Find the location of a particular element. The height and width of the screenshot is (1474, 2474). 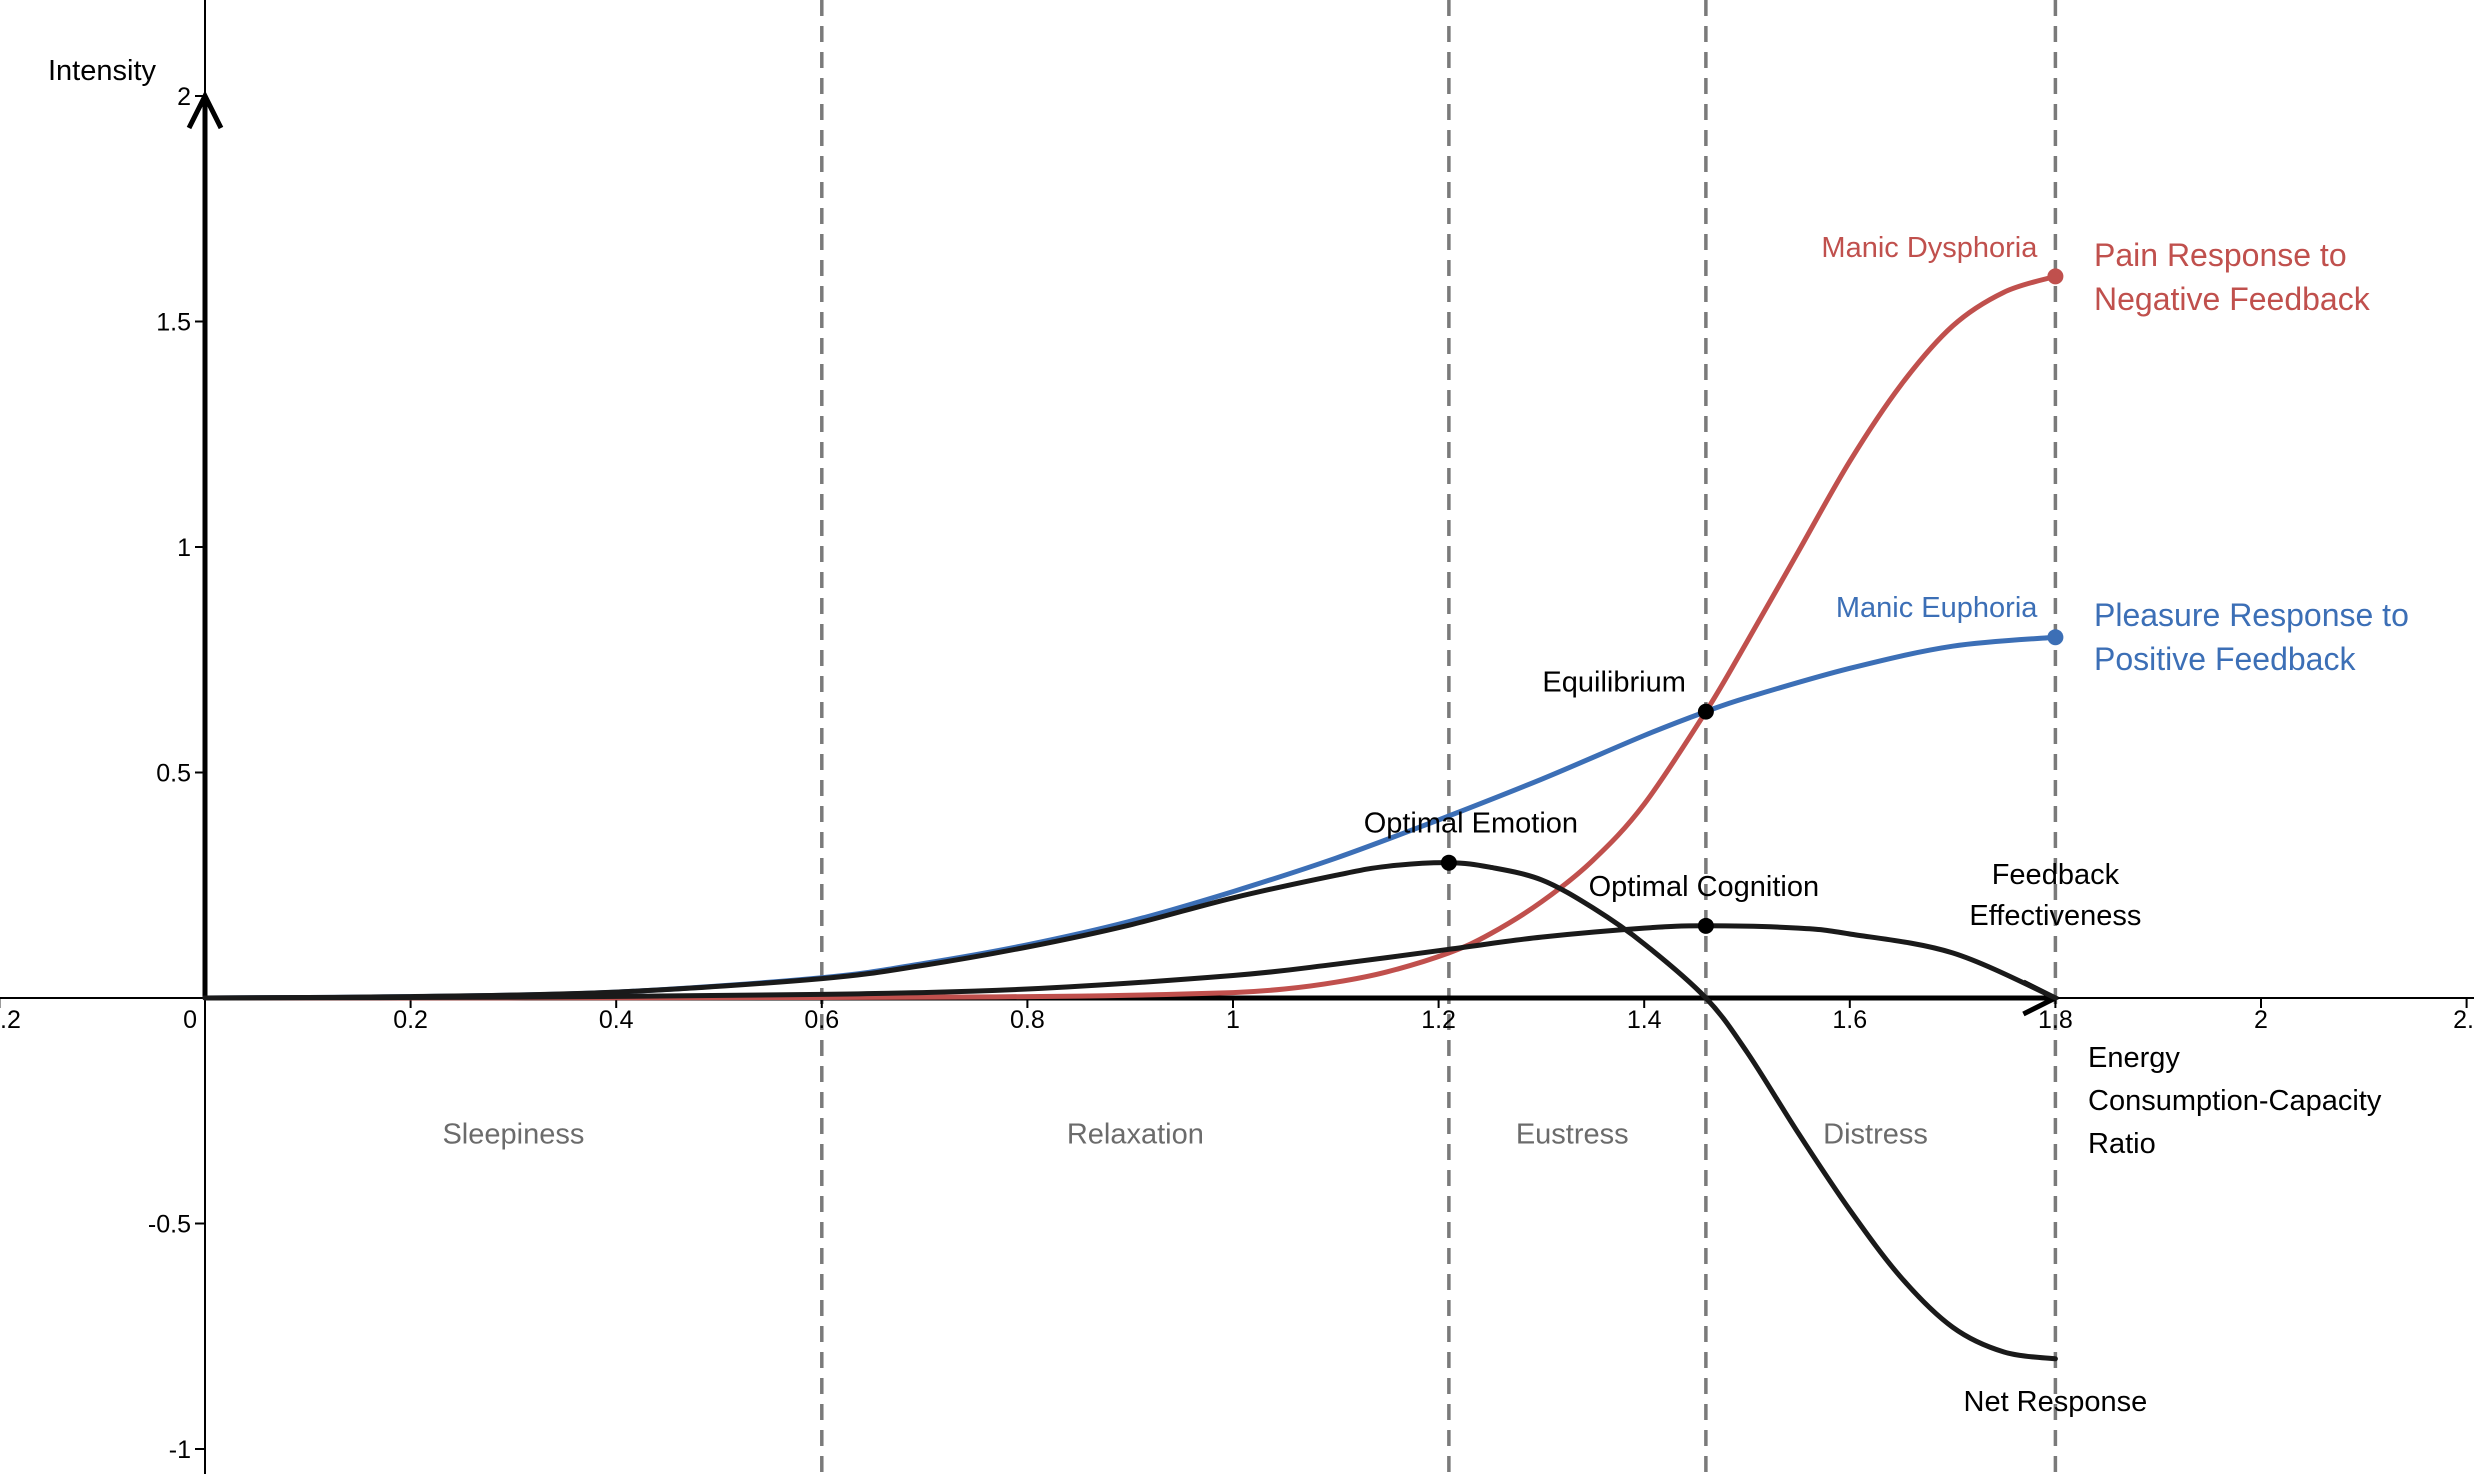

region-label-distress: Distress is located at coordinates (1875, 1134).